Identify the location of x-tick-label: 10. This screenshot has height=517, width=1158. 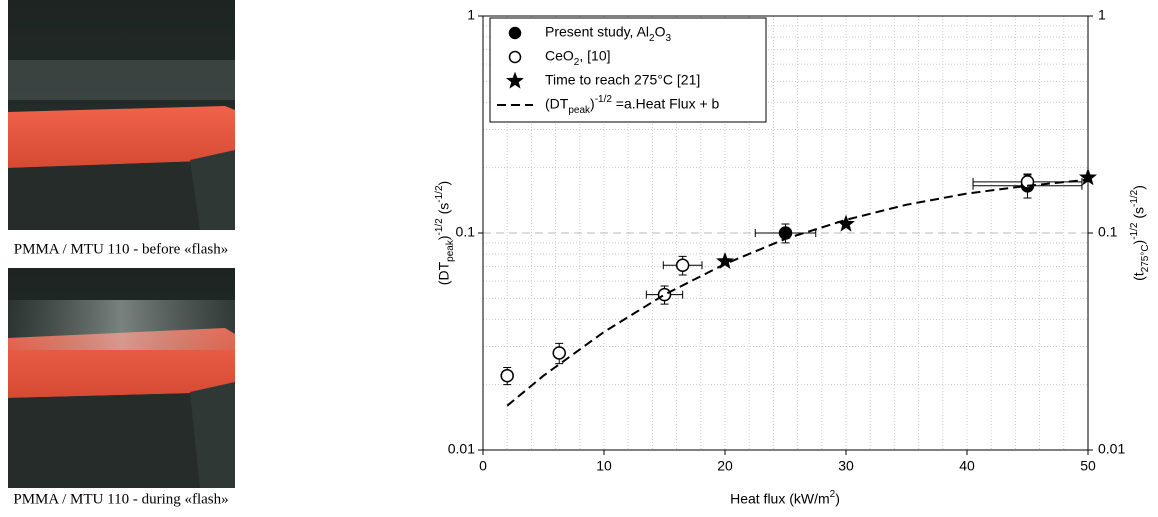
(604, 466).